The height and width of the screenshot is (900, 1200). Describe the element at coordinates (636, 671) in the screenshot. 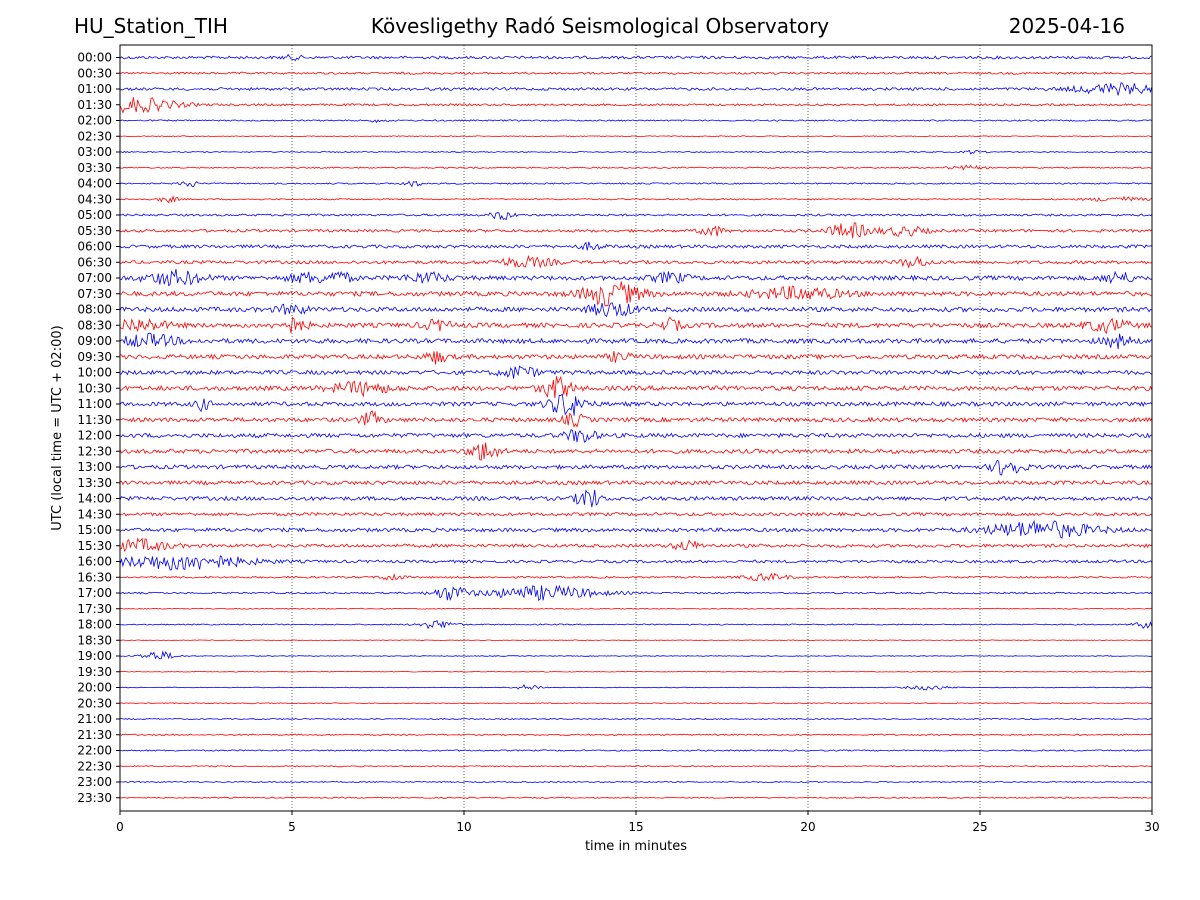

I see `trace-1930` at that location.